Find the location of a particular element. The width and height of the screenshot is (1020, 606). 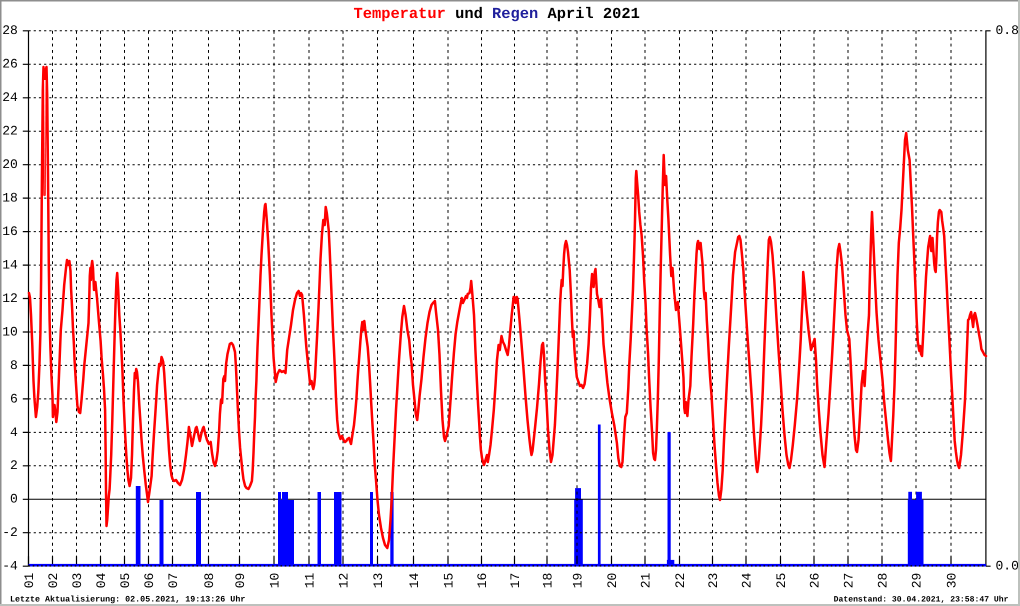

svg-text: 0 is located at coordinates (14, 499).